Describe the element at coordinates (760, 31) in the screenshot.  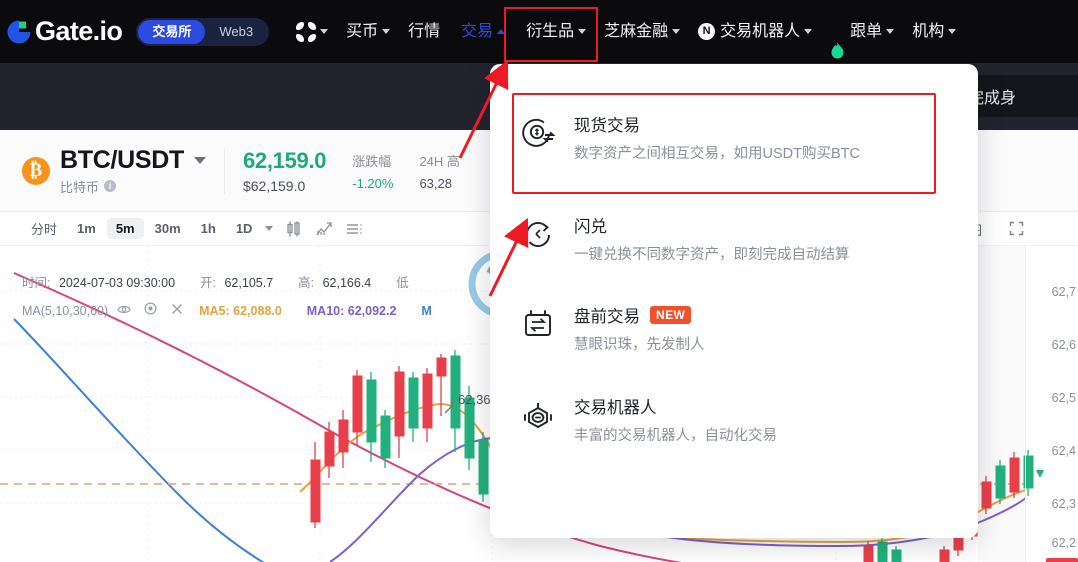
I see `nav-label: 交易机器人` at that location.